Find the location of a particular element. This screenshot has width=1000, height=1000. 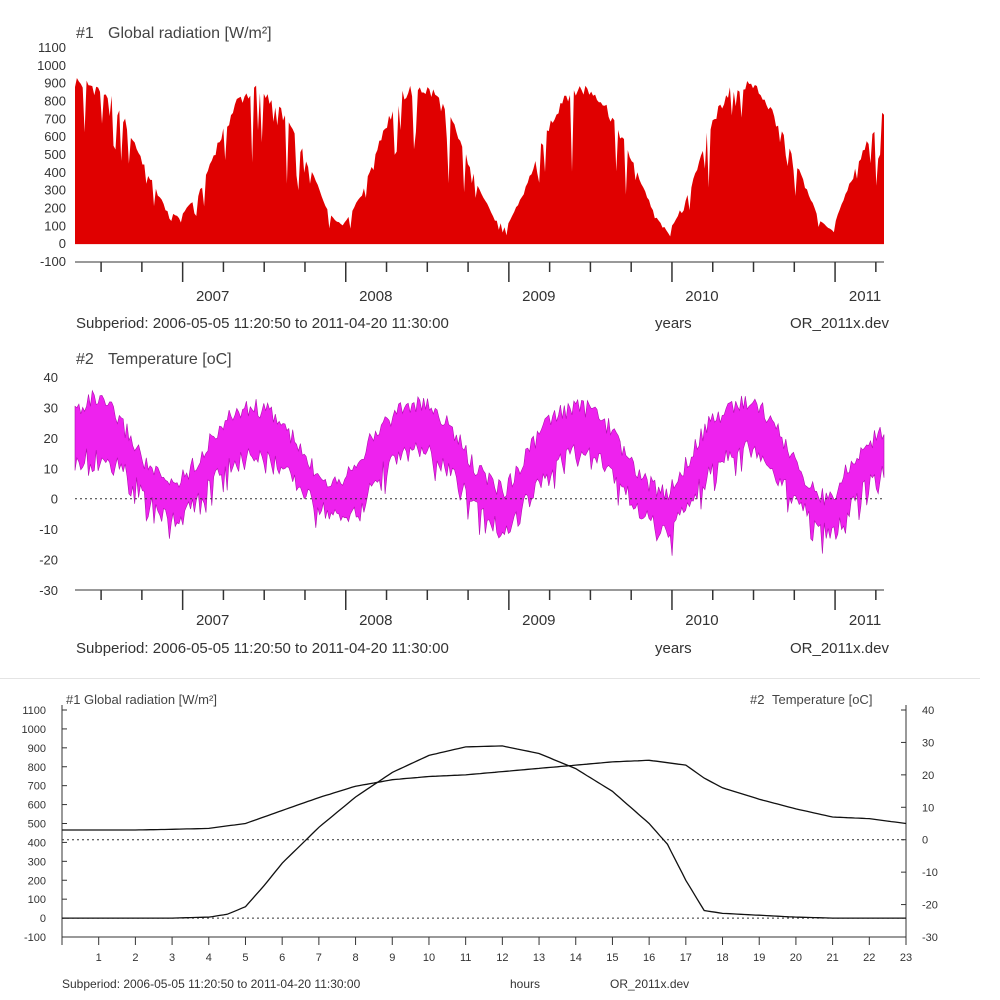

chart2-year-label: 2009 is located at coordinates (538, 620).